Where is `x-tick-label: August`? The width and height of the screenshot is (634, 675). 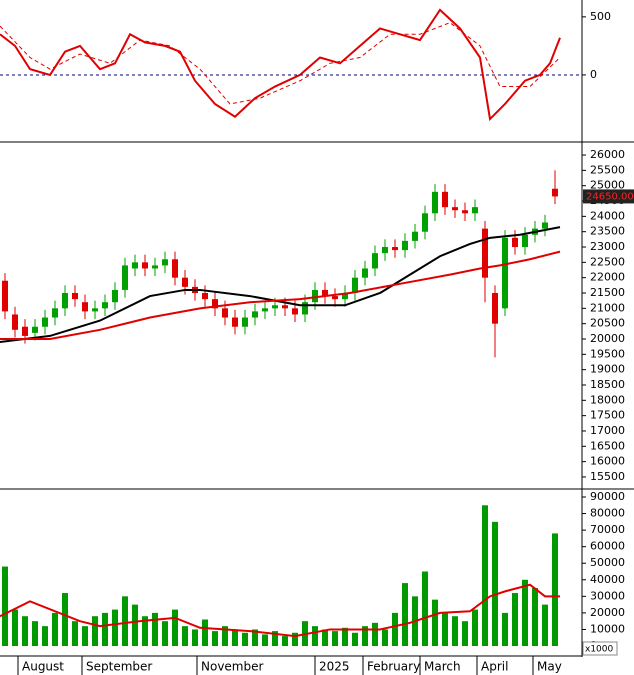 x-tick-label: August is located at coordinates (43, 667).